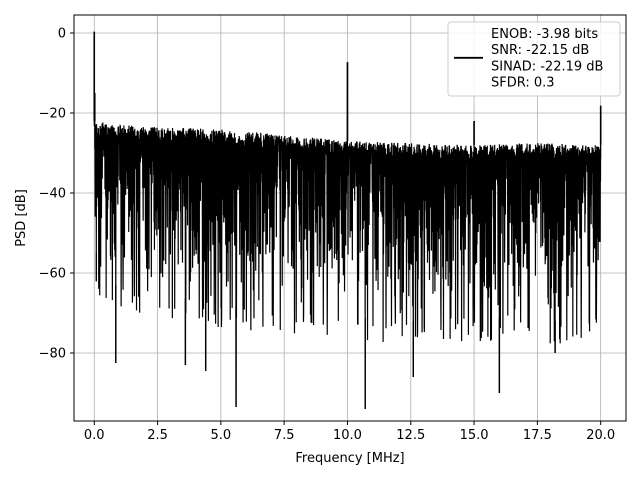 Image resolution: width=640 pixels, height=480 pixels. I want to click on x-axis-ticks: 0.0 2.5 5.0 7.5 10.0 12.5 15.0 17.5 20.0, so click(349, 432).